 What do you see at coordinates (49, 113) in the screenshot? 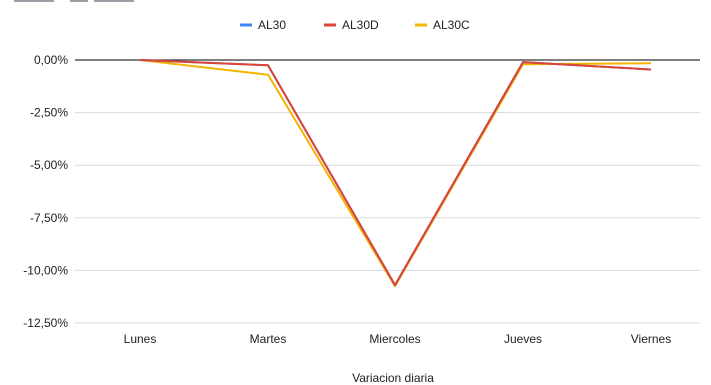
I see `y-tick-label: -2,50%` at bounding box center [49, 113].